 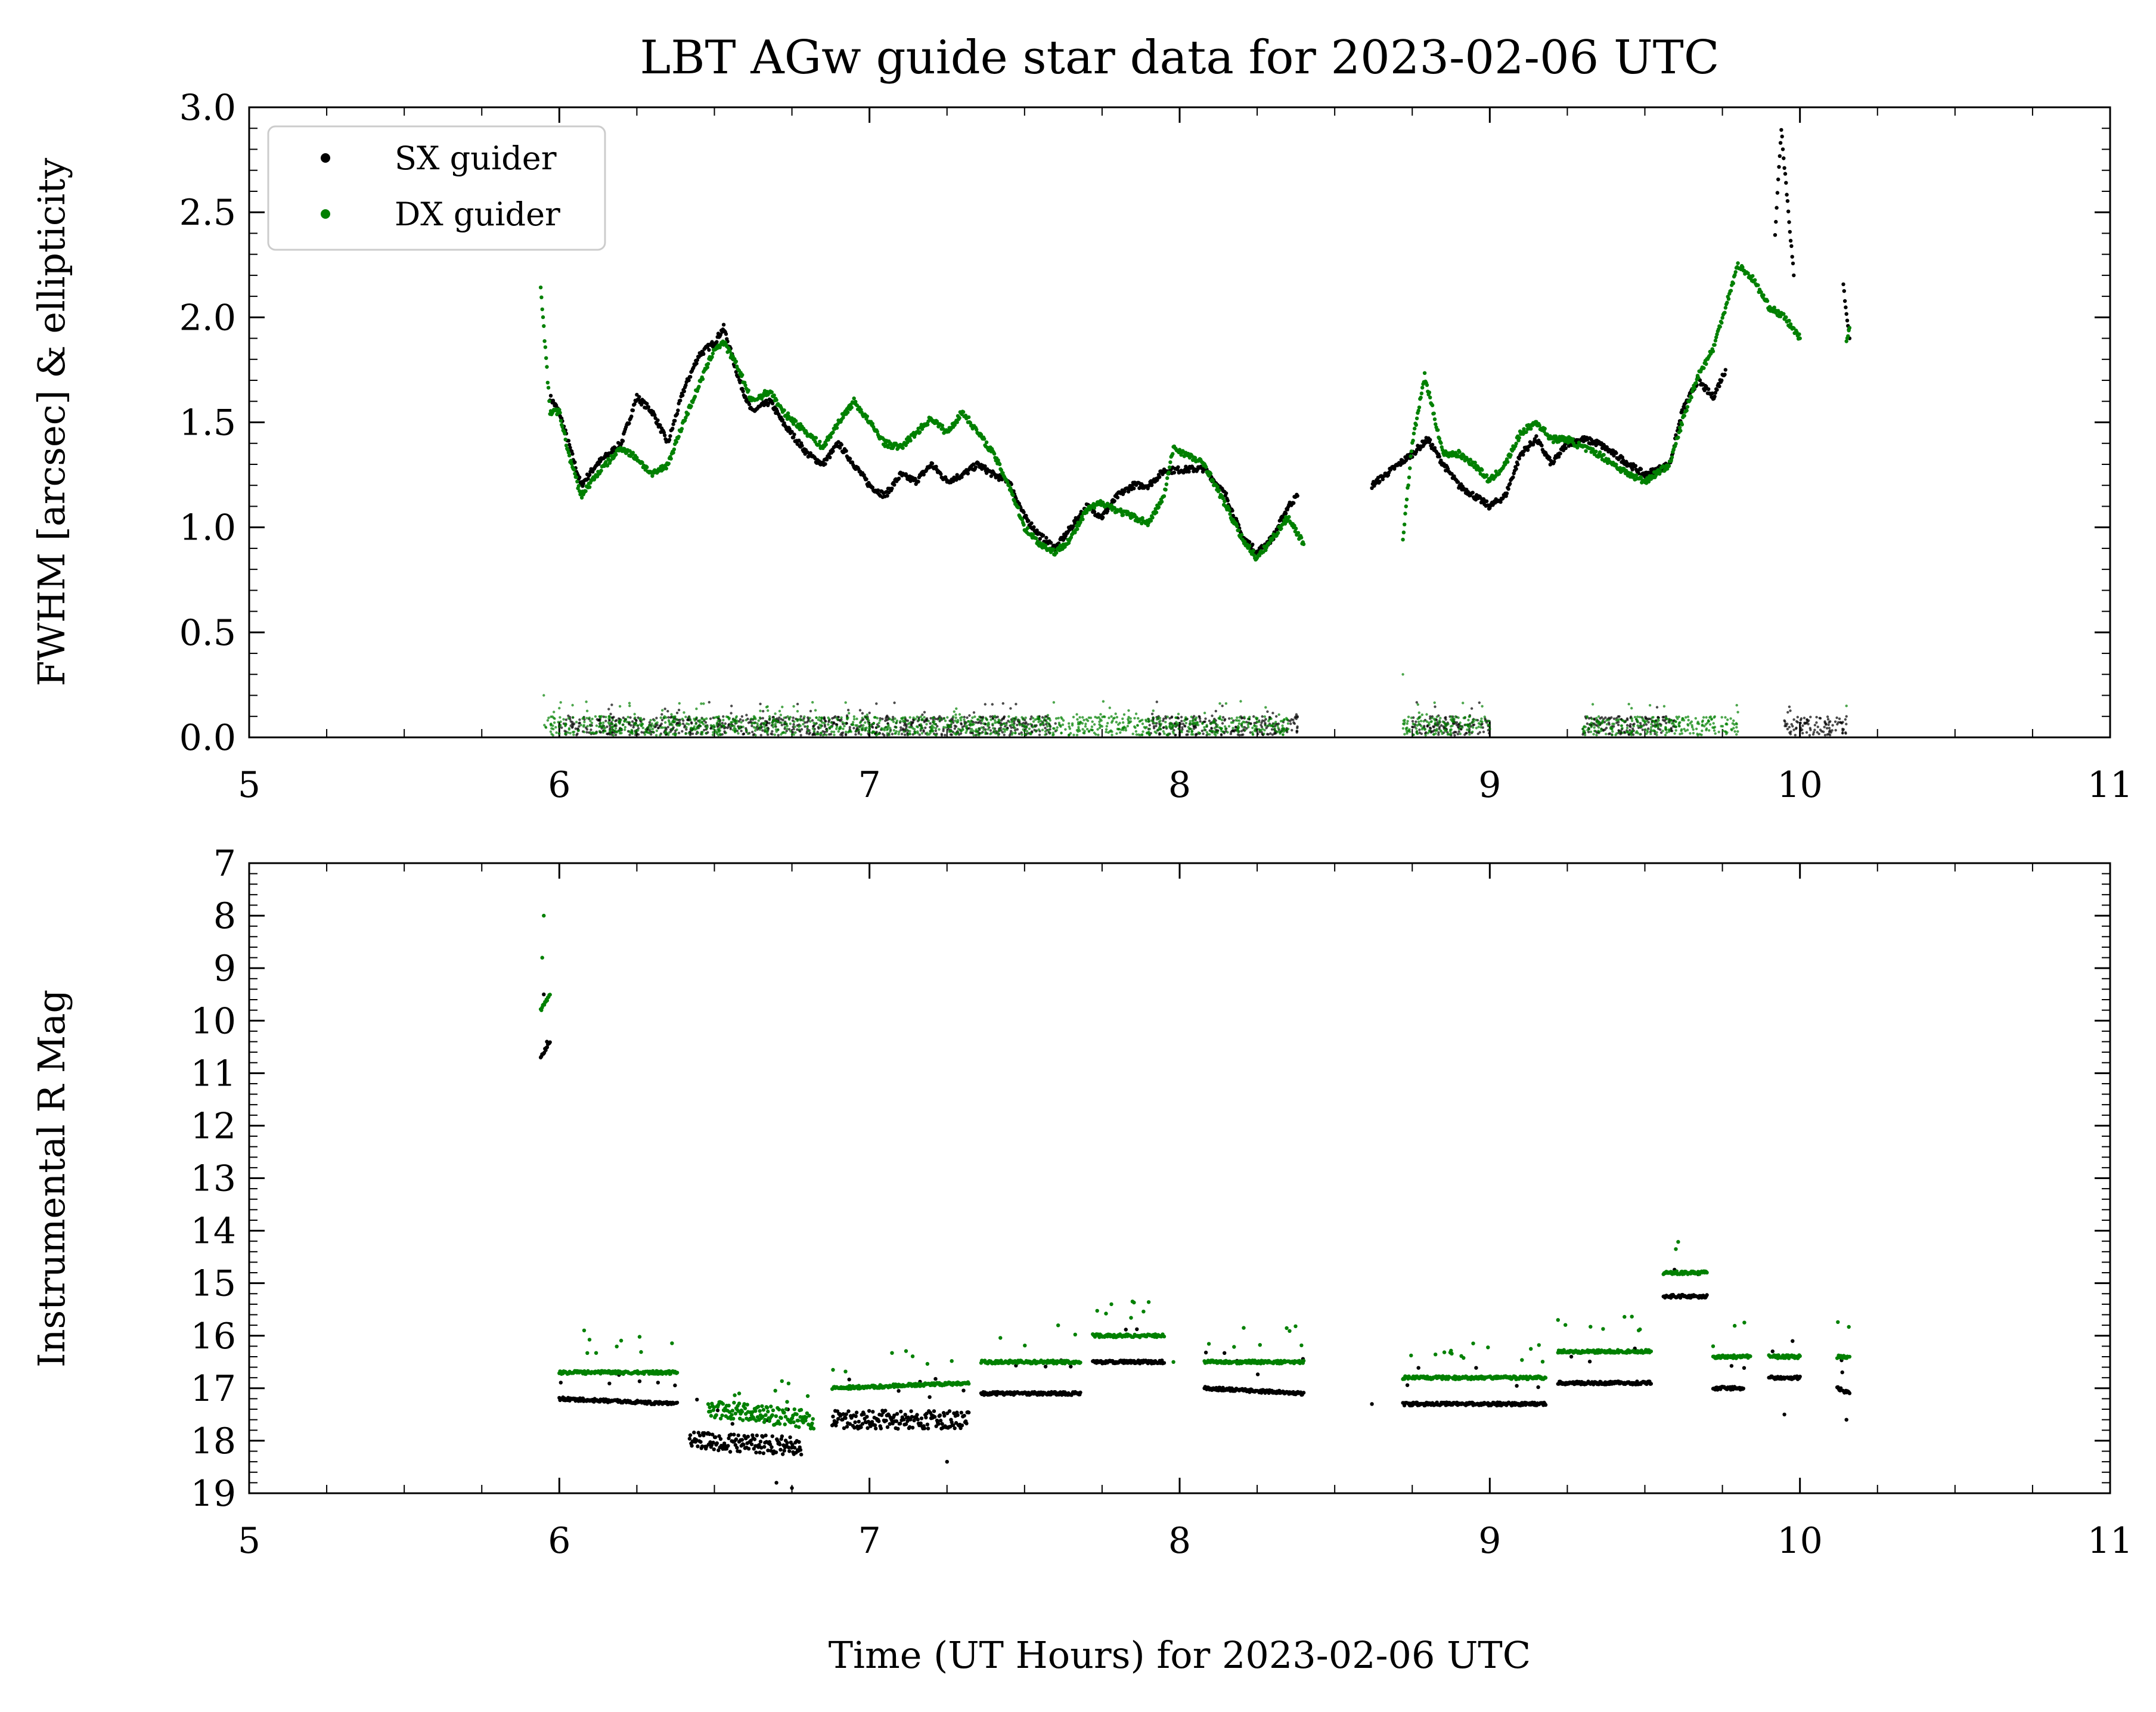 What do you see at coordinates (207, 108) in the screenshot?
I see `y-tick-label: 3.0` at bounding box center [207, 108].